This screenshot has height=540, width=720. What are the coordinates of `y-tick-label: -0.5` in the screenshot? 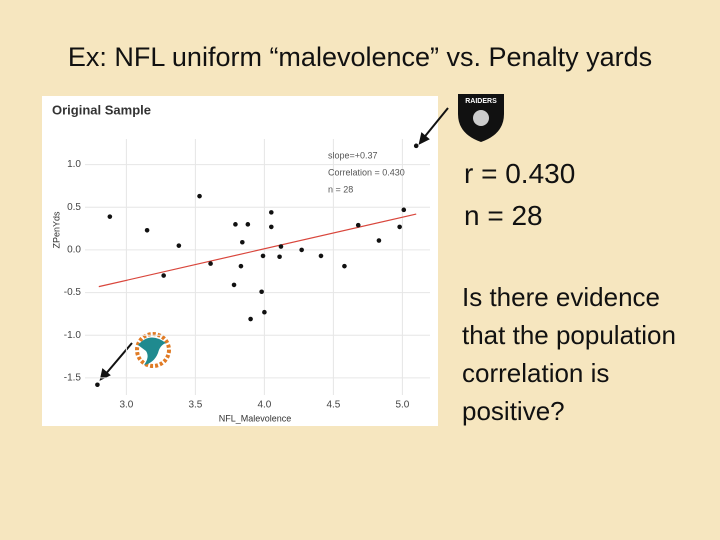 It's located at (73, 292).